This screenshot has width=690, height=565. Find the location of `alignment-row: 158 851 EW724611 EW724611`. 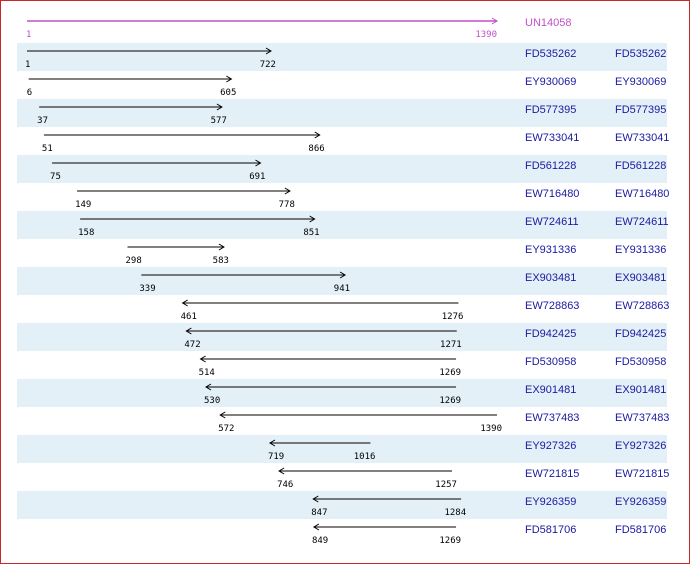

alignment-row: 158 851 EW724611 EW724611 is located at coordinates (373, 226).